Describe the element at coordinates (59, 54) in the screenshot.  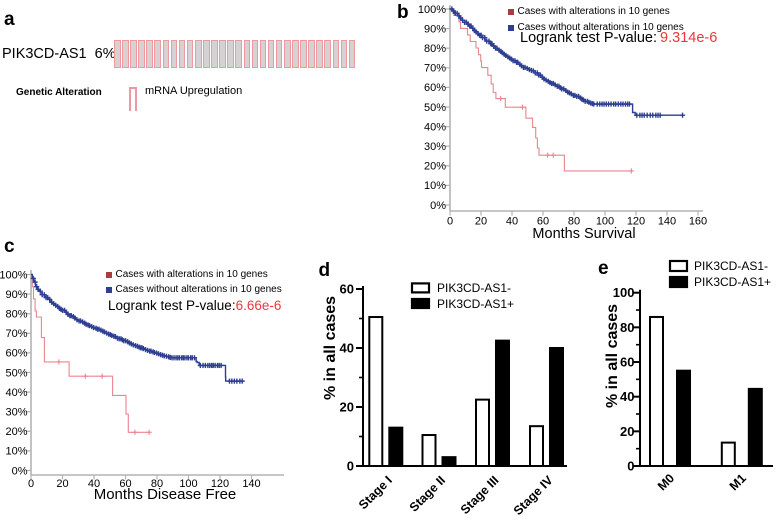
I see `oncoprint-gene-label: PIK3CD-AS1 6%` at that location.